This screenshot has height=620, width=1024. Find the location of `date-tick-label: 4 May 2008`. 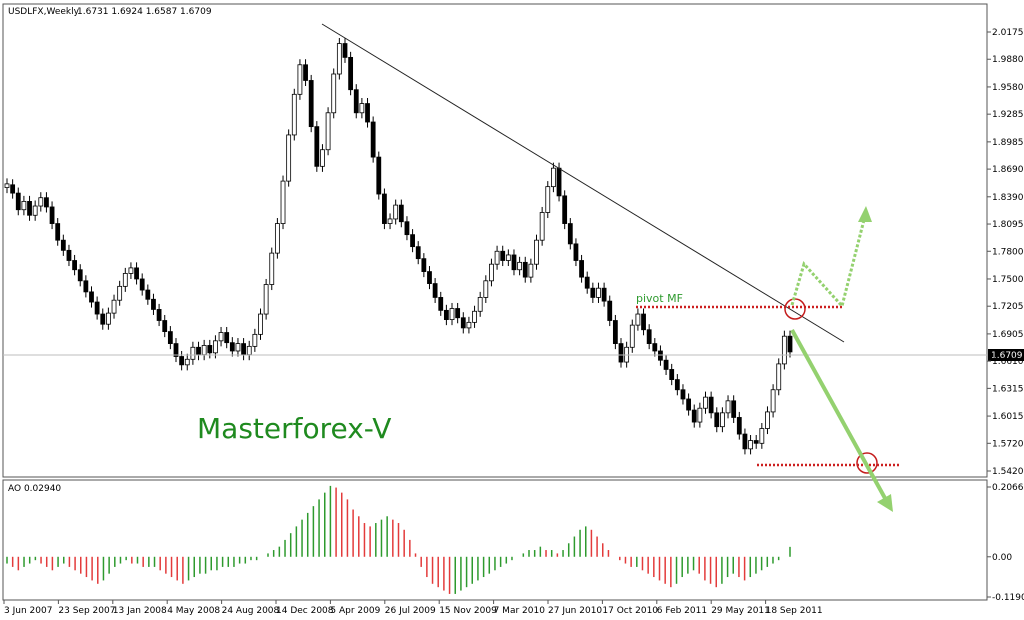

date-tick-label: 4 May 2008 is located at coordinates (193, 611).